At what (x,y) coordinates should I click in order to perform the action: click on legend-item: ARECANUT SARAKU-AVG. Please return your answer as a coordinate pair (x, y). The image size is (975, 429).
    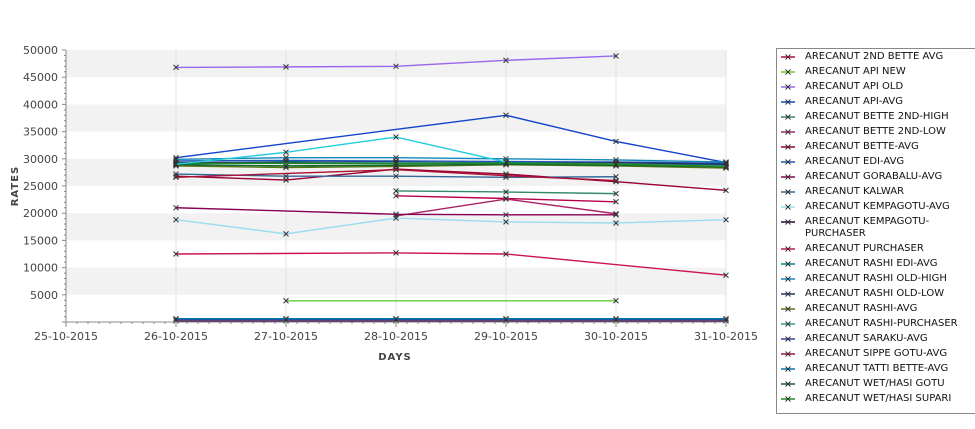
    Looking at the image, I should click on (876, 338).